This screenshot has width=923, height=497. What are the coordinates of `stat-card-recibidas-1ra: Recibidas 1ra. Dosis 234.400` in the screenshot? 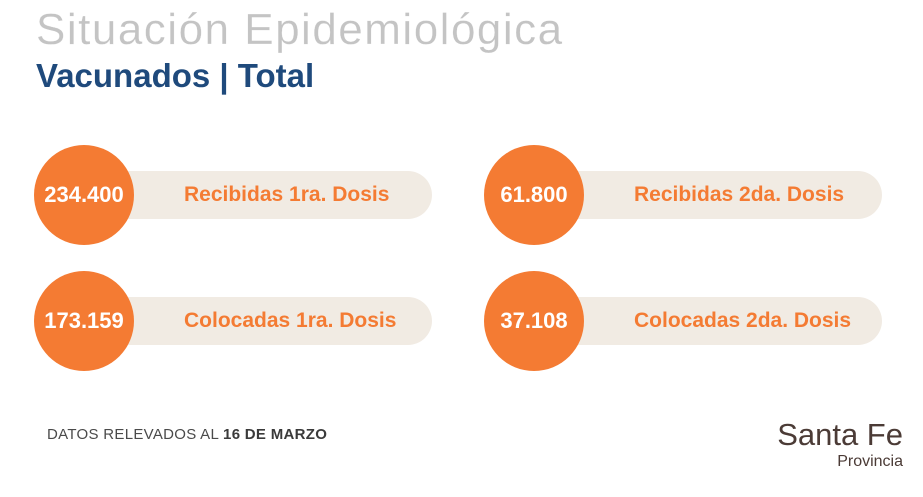 It's located at (234, 195).